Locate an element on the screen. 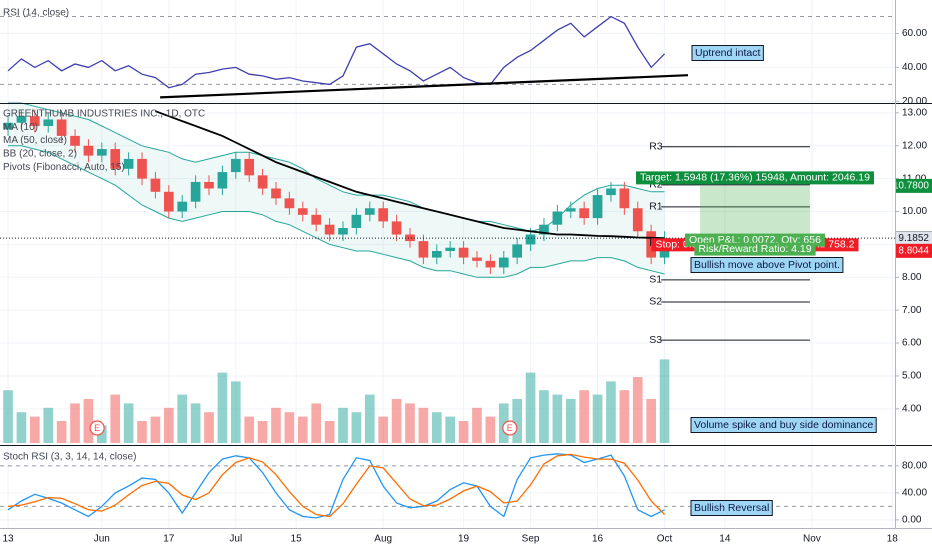  price-tag: 8.8044 is located at coordinates (913, 250).